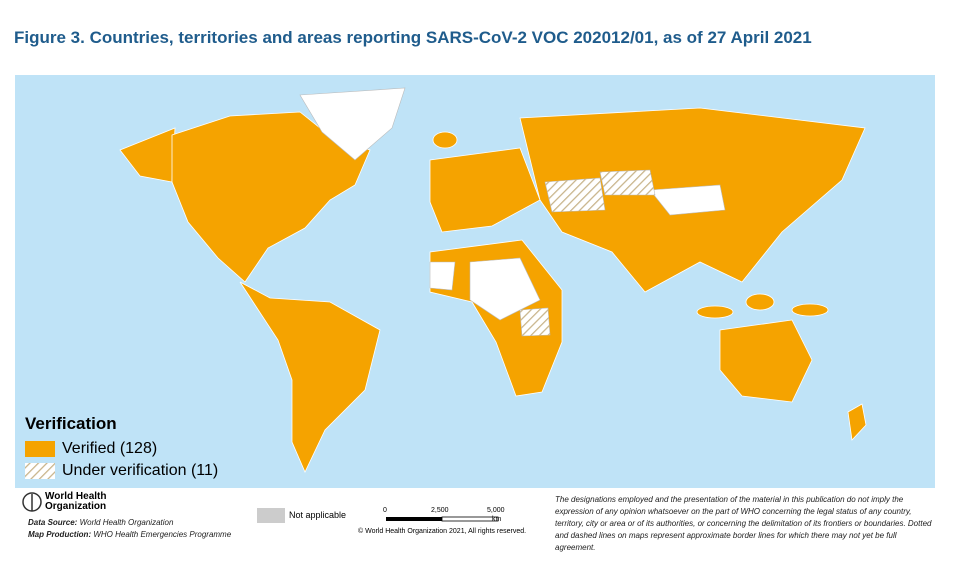  I want to click on legend-label: Verified (128), so click(110, 448).